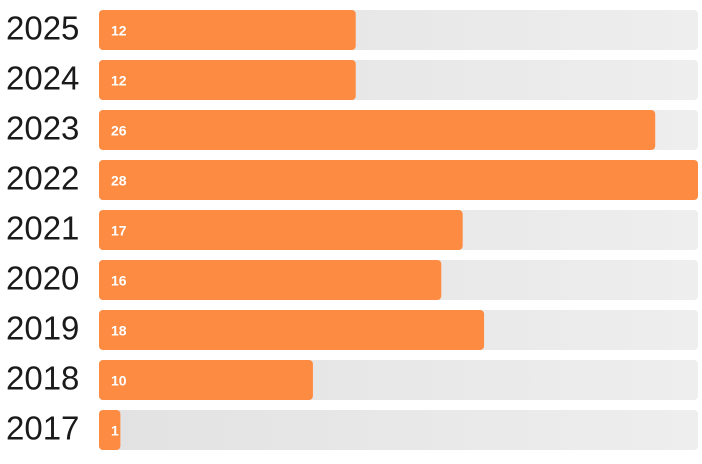 This screenshot has width=702, height=464. What do you see at coordinates (42, 28) in the screenshot?
I see `category-label: 2025` at bounding box center [42, 28].